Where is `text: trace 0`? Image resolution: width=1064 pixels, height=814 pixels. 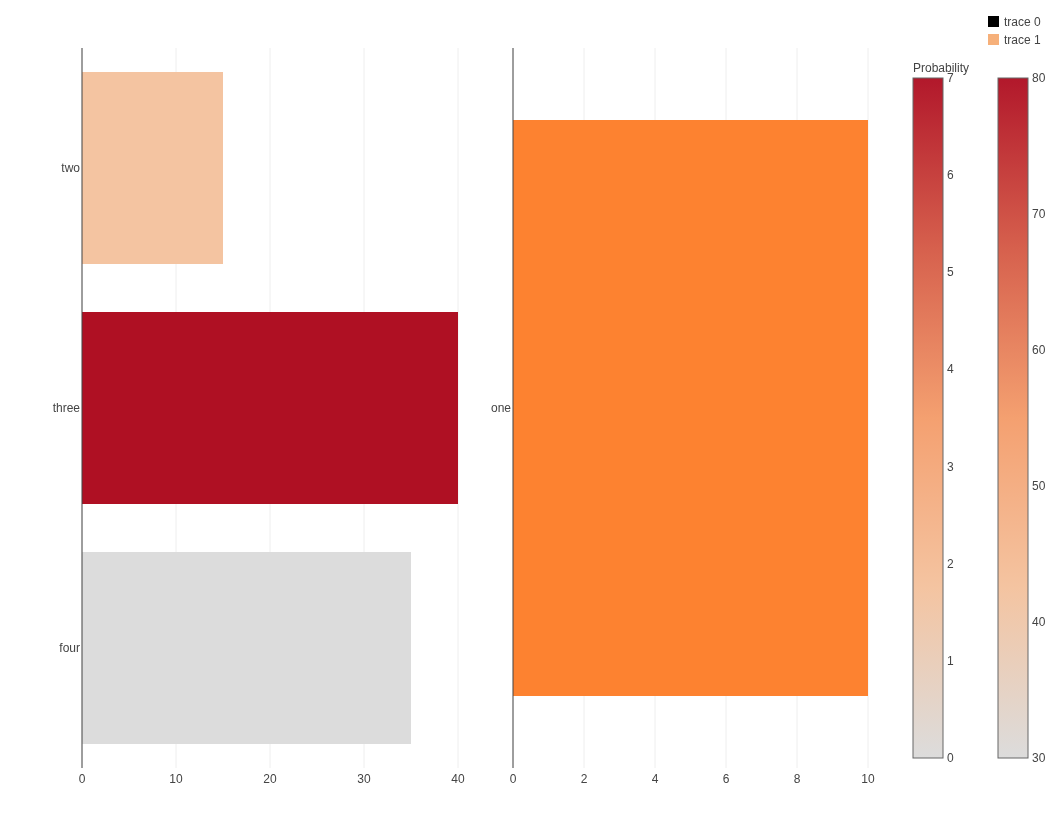
text: trace 0 is located at coordinates (1023, 22).